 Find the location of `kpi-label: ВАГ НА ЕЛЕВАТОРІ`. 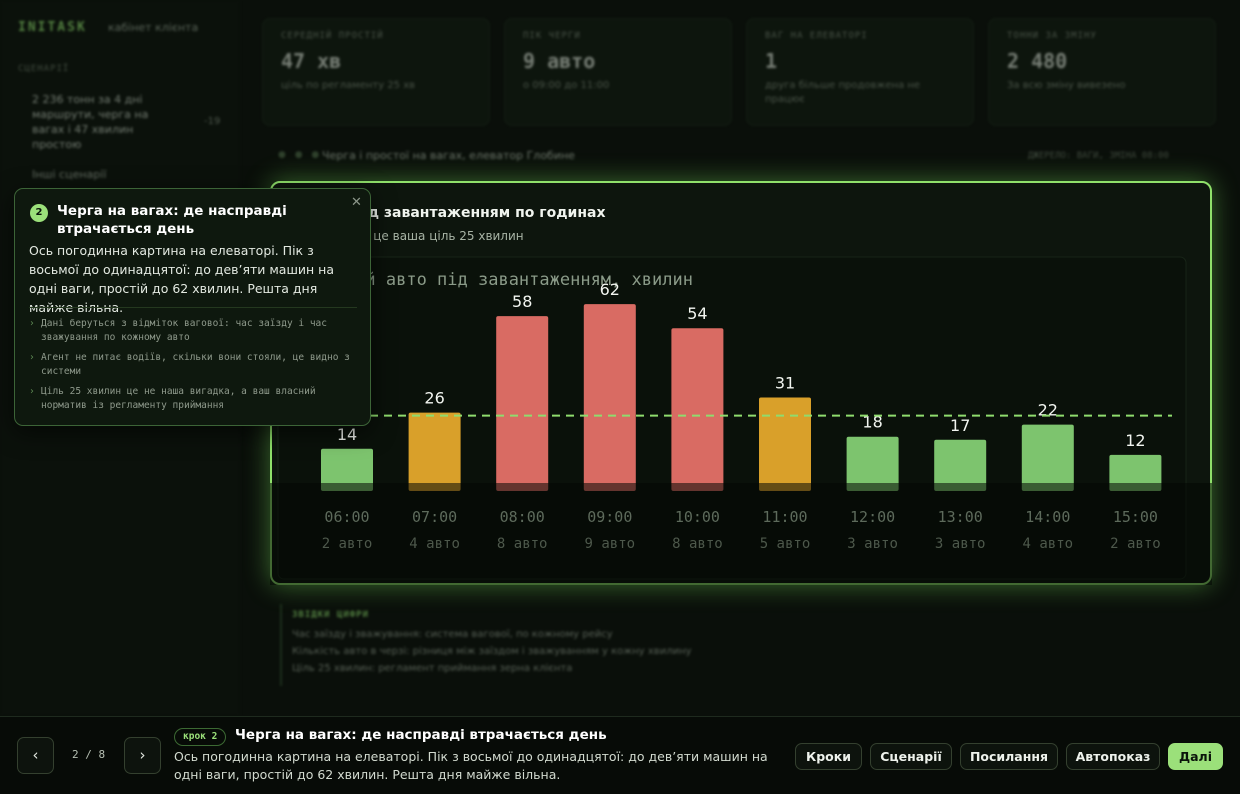

kpi-label: ВАГ НА ЕЛЕВАТОРІ is located at coordinates (816, 36).